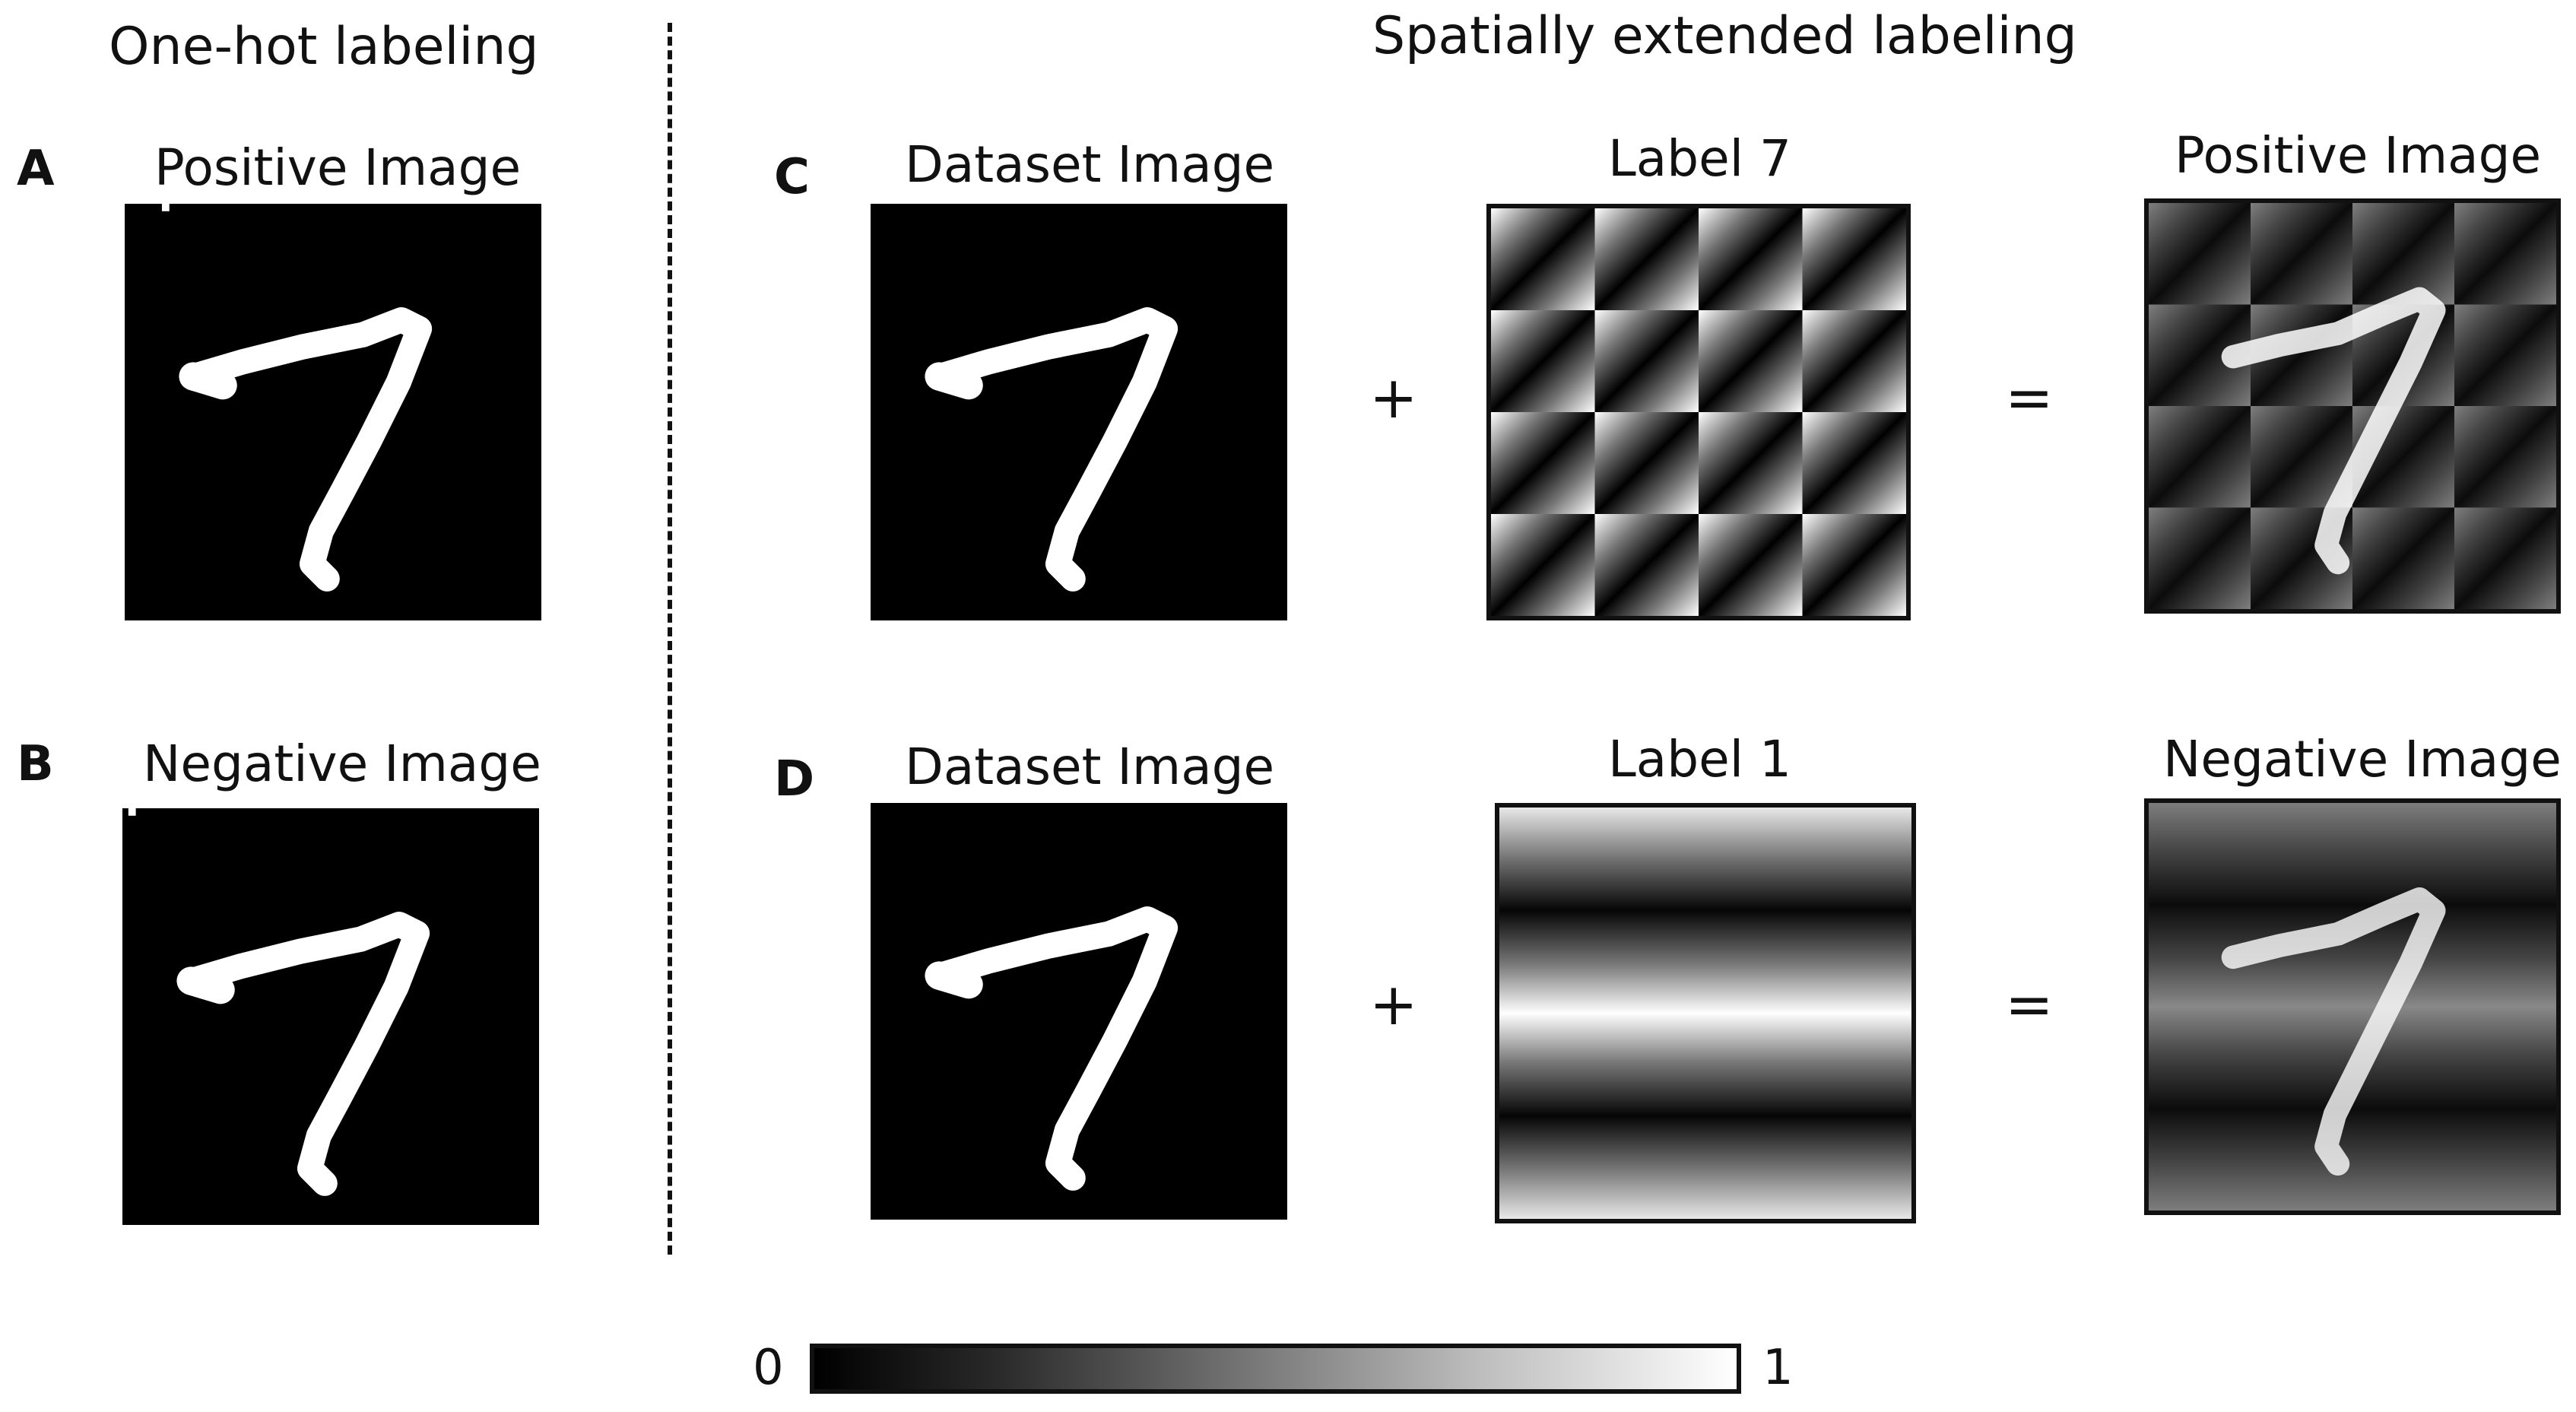 Image resolution: width=2576 pixels, height=1412 pixels. I want to click on colorbar-max-label: 1, so click(1778, 1368).